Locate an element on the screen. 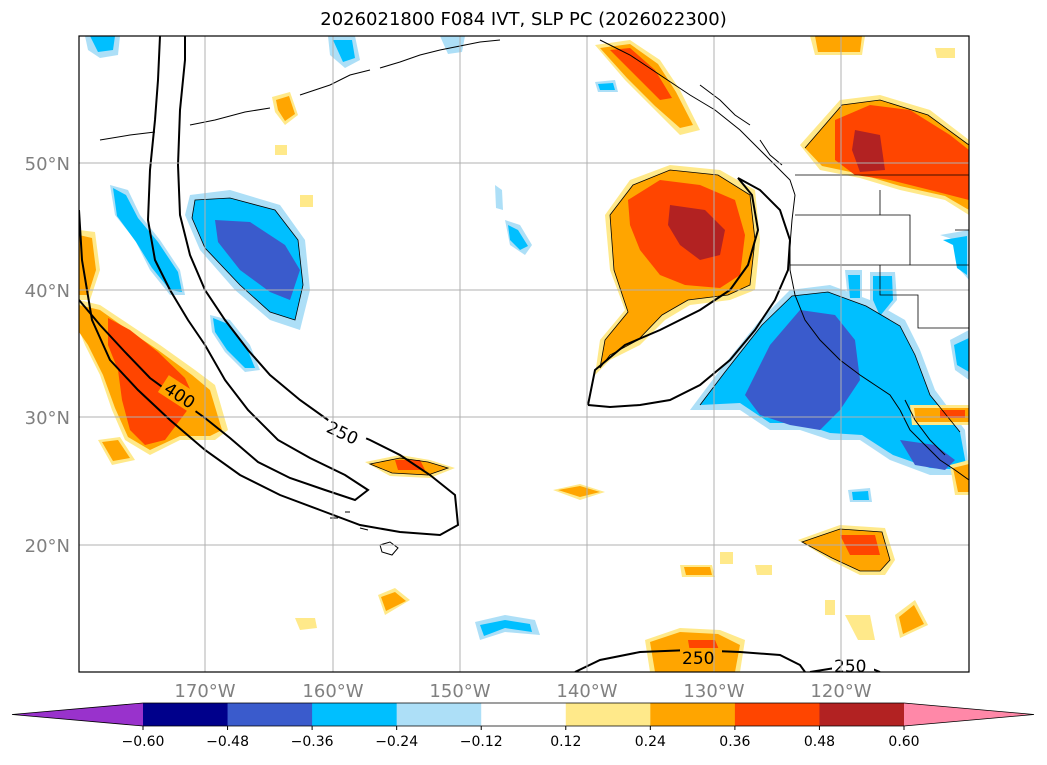 This screenshot has height=765, width=1047. contour-label-250-c: 250 is located at coordinates (850, 667).